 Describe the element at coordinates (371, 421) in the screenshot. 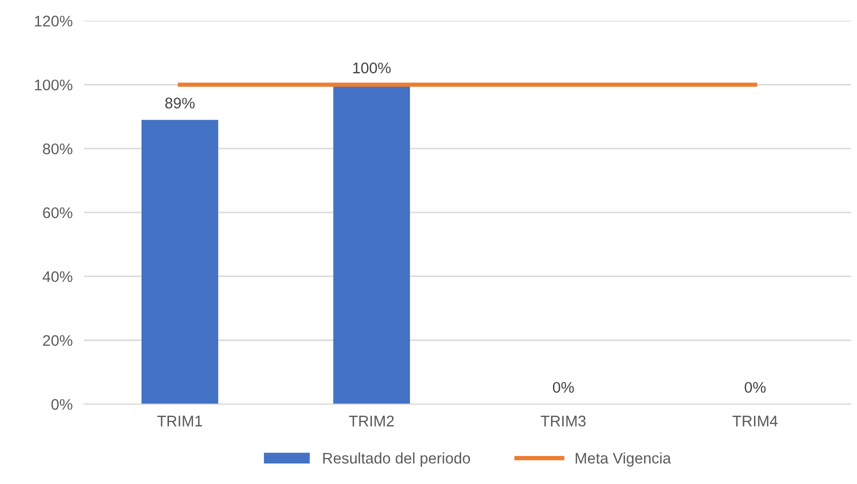

I see `x-tick-label: TRIM2` at that location.